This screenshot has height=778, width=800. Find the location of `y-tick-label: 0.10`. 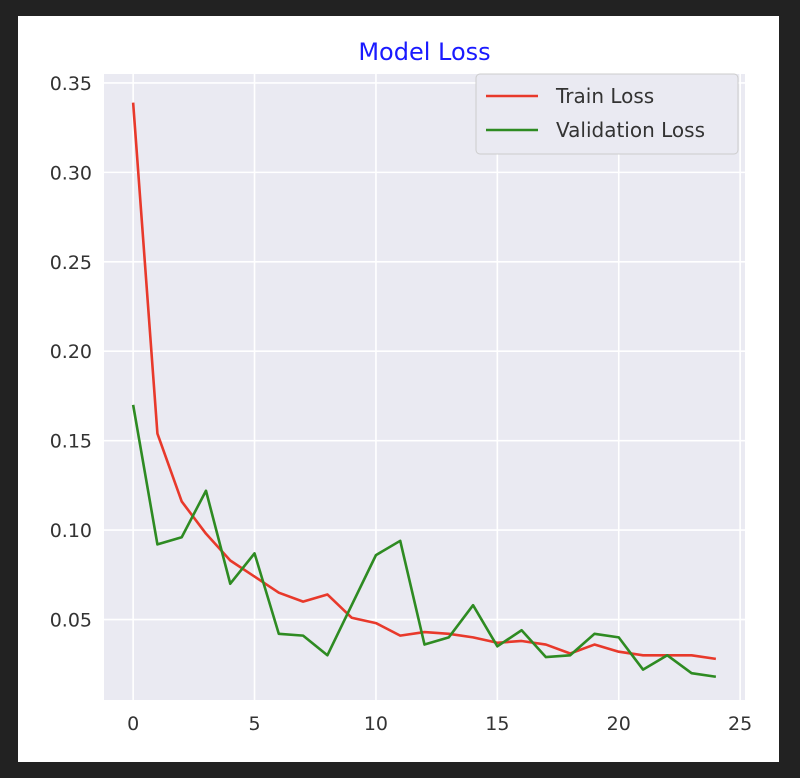

y-tick-label: 0.10 is located at coordinates (71, 531).